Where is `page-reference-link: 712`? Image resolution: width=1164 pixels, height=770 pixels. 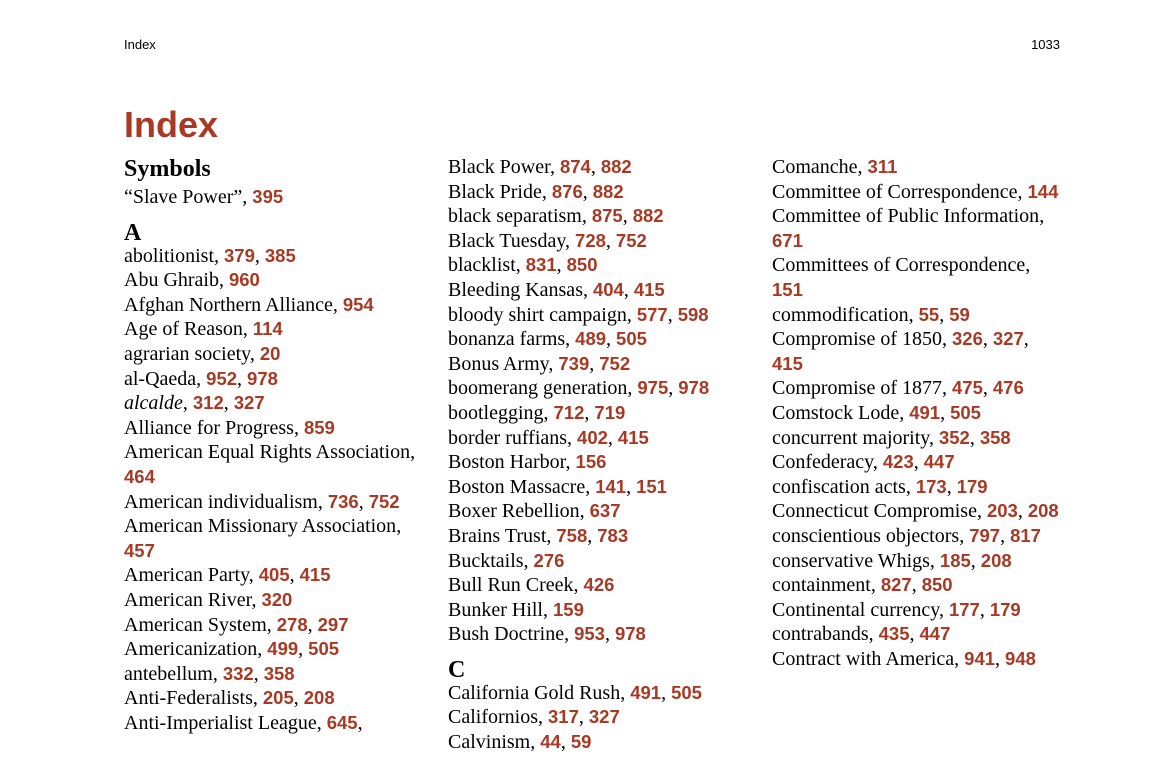
page-reference-link: 712 is located at coordinates (569, 412).